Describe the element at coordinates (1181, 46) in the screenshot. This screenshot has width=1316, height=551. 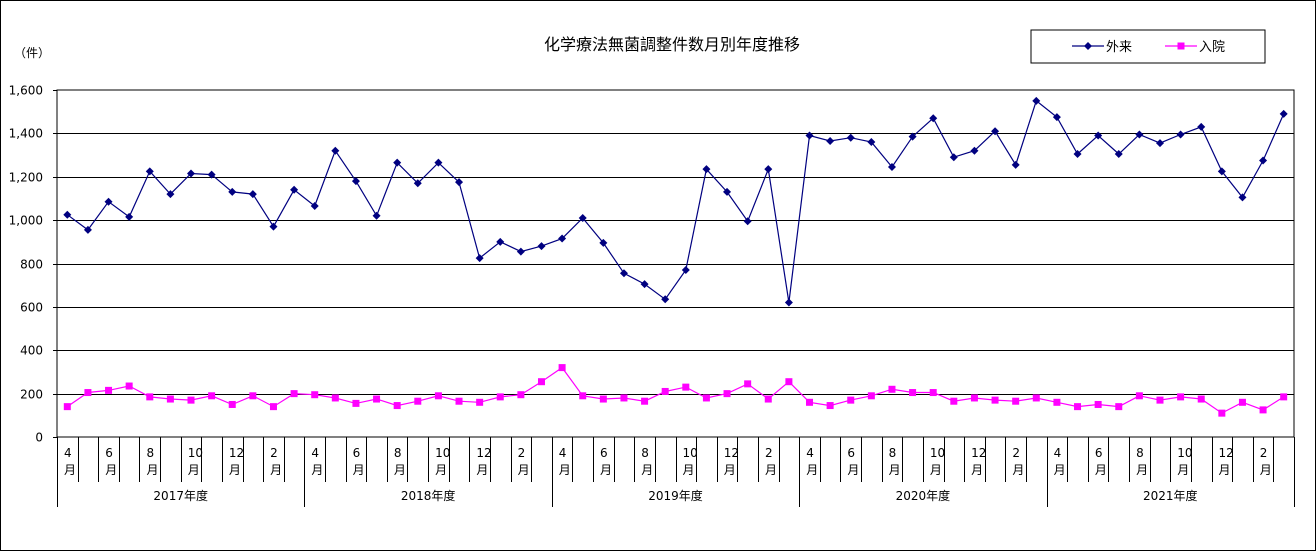
I see `legend-marker-inpatient` at that location.